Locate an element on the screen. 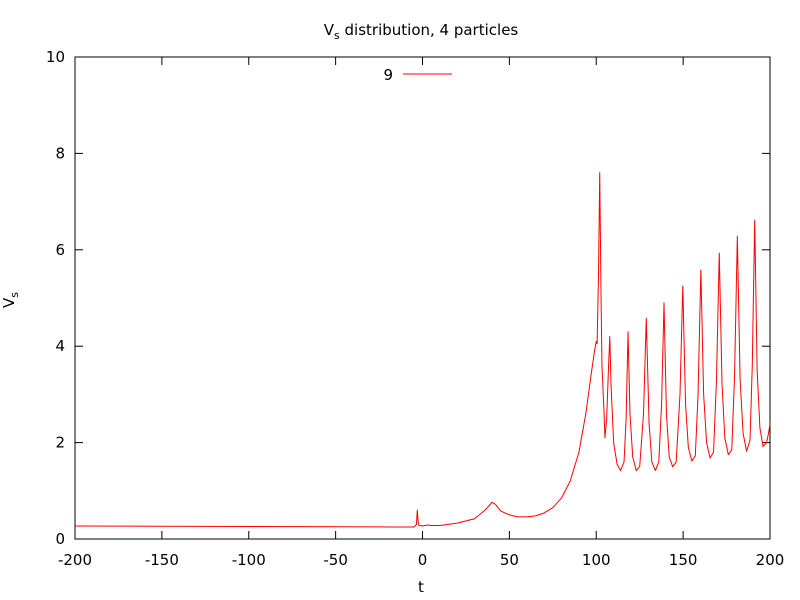 The width and height of the screenshot is (800, 600). chart-title-rest: distribution, 4 particles is located at coordinates (429, 30).